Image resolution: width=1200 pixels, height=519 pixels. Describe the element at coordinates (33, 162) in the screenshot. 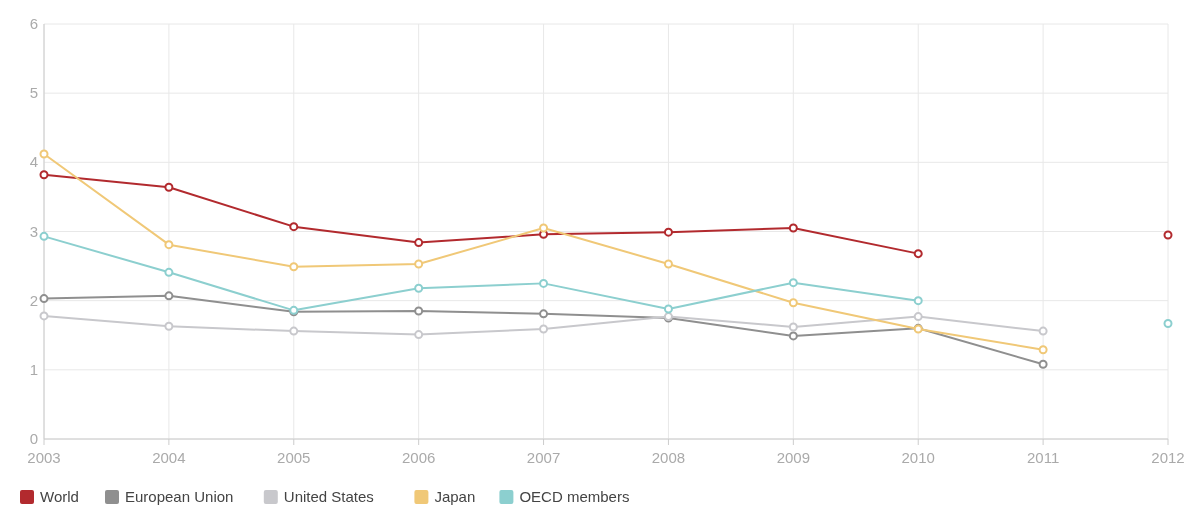

I see `y-tick-label: 4` at that location.